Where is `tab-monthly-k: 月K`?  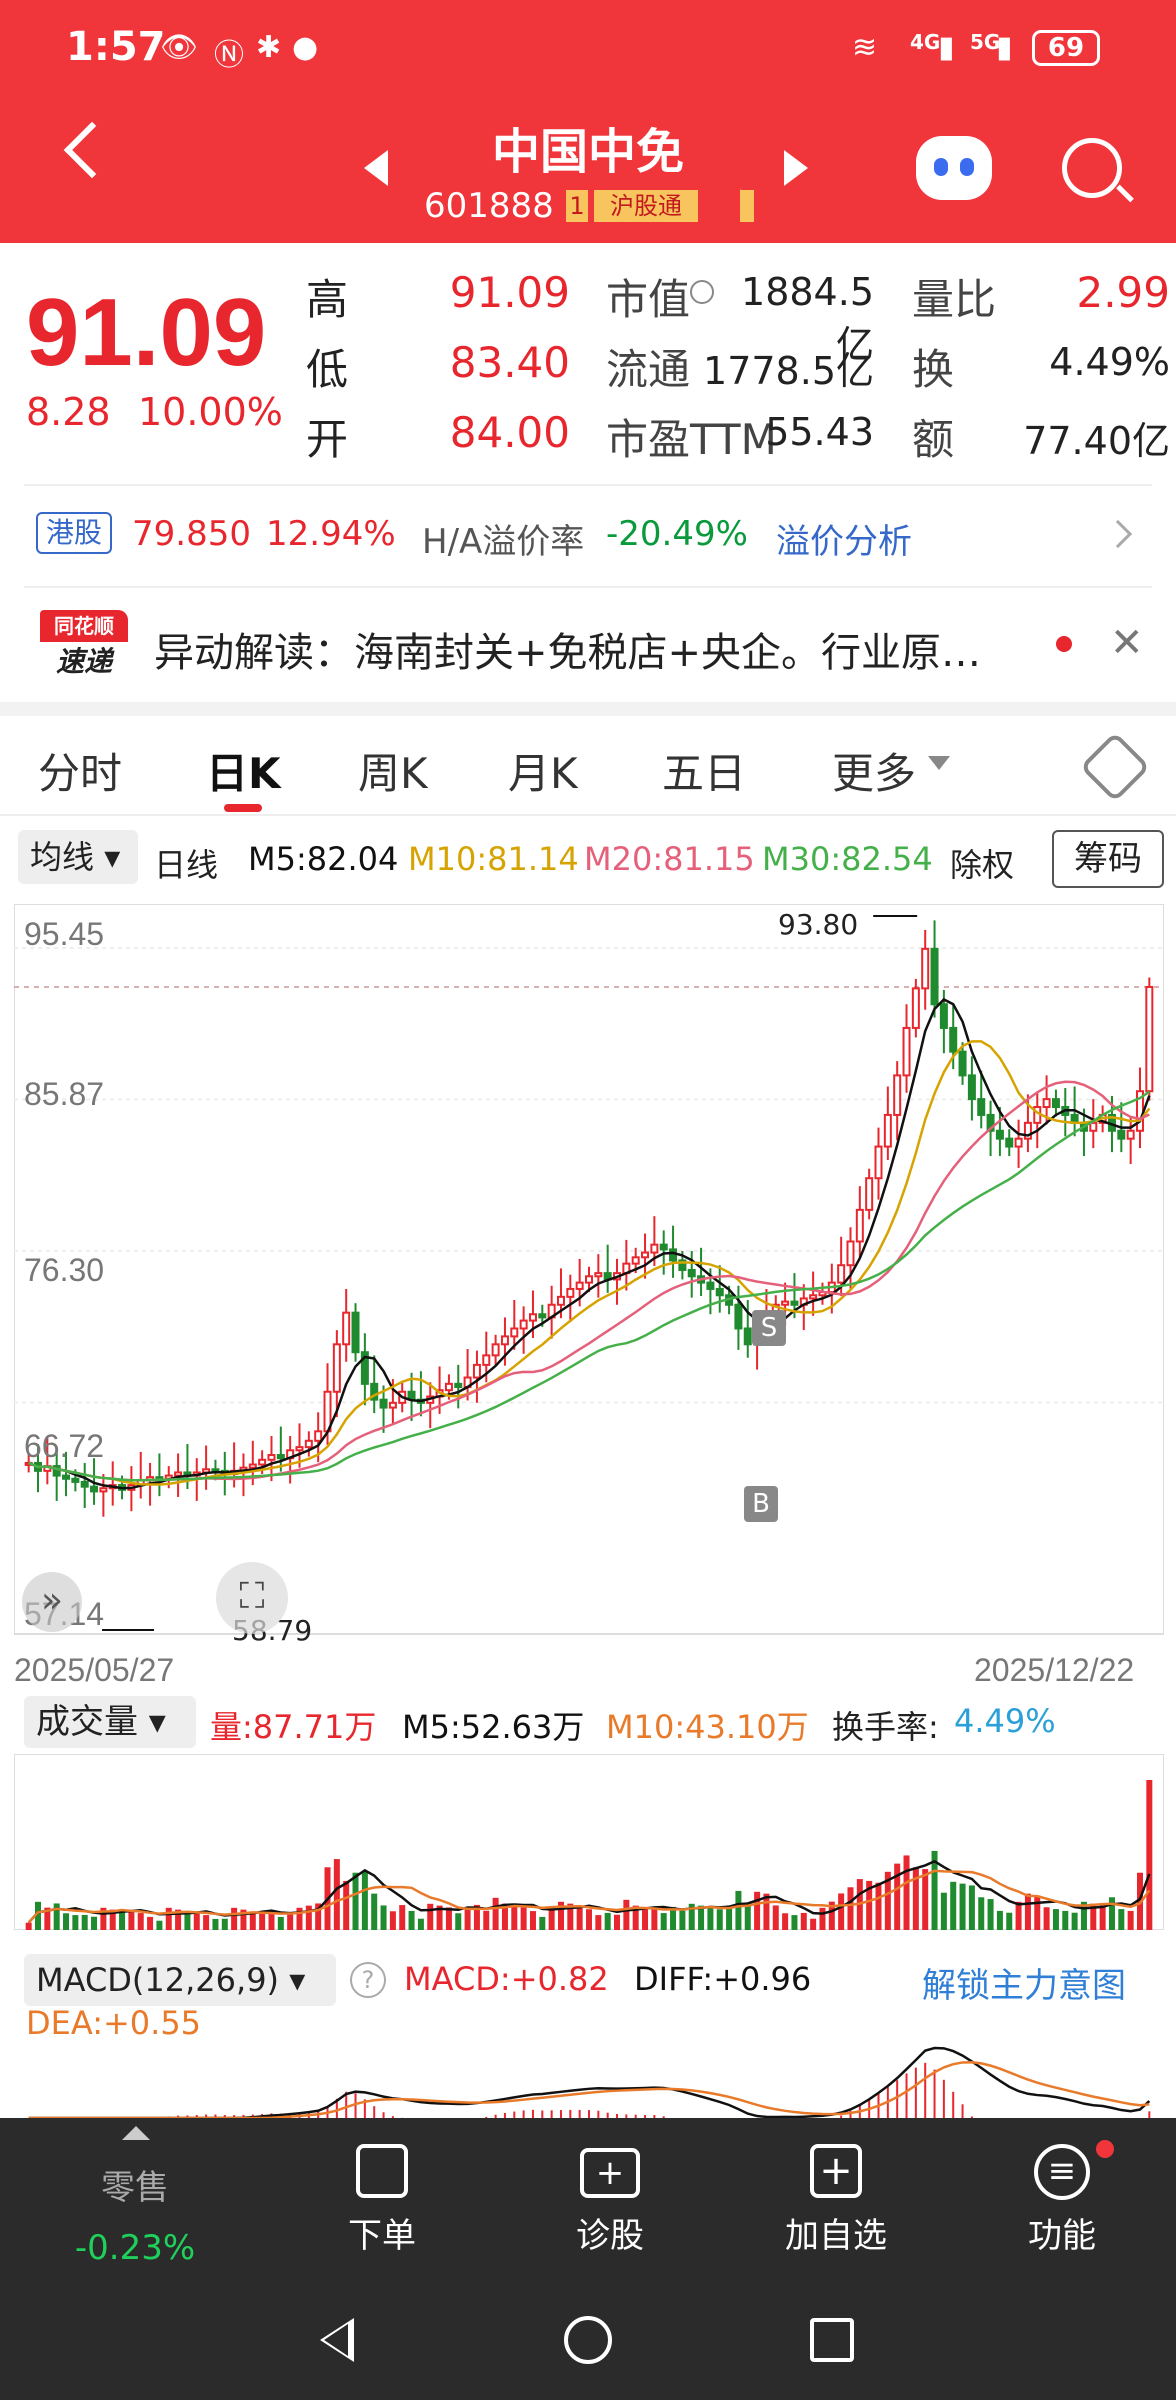
tab-monthly-k: 月K is located at coordinates (543, 773).